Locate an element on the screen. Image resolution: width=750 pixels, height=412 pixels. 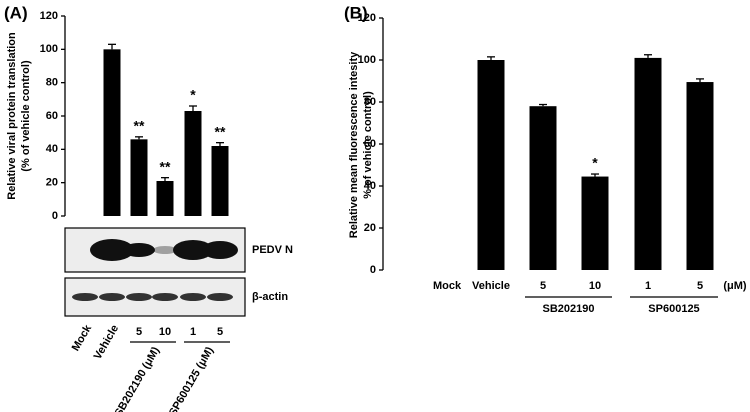
group-label: SP600125 is located at coordinates (673, 309).